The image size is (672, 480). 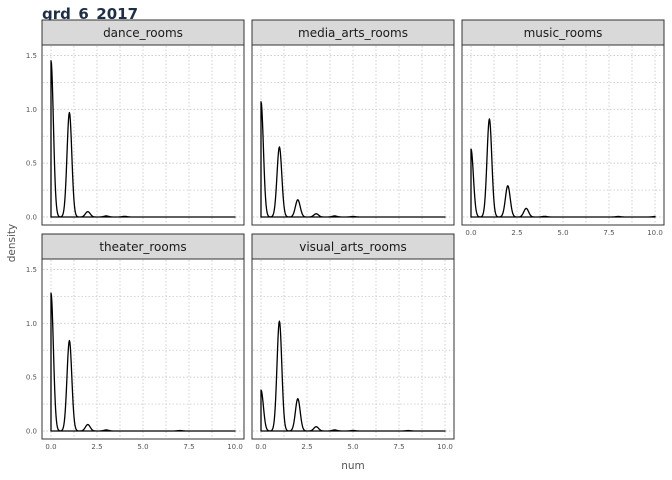 I want to click on facet-strip-label: dance_rooms, so click(x=143, y=33).